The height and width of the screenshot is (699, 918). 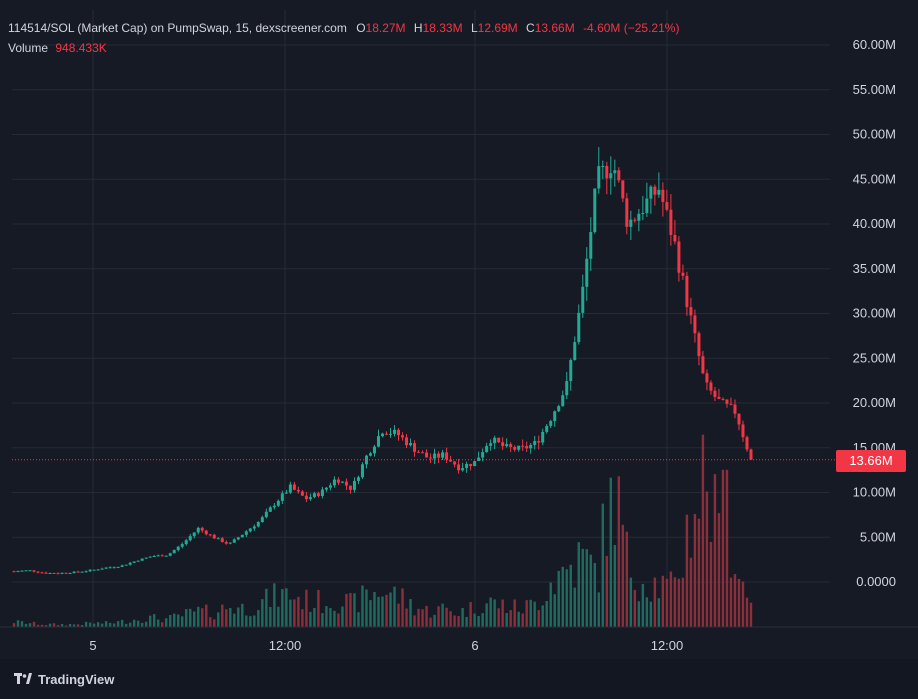 What do you see at coordinates (459, 679) in the screenshot?
I see `footer: TradingView` at bounding box center [459, 679].